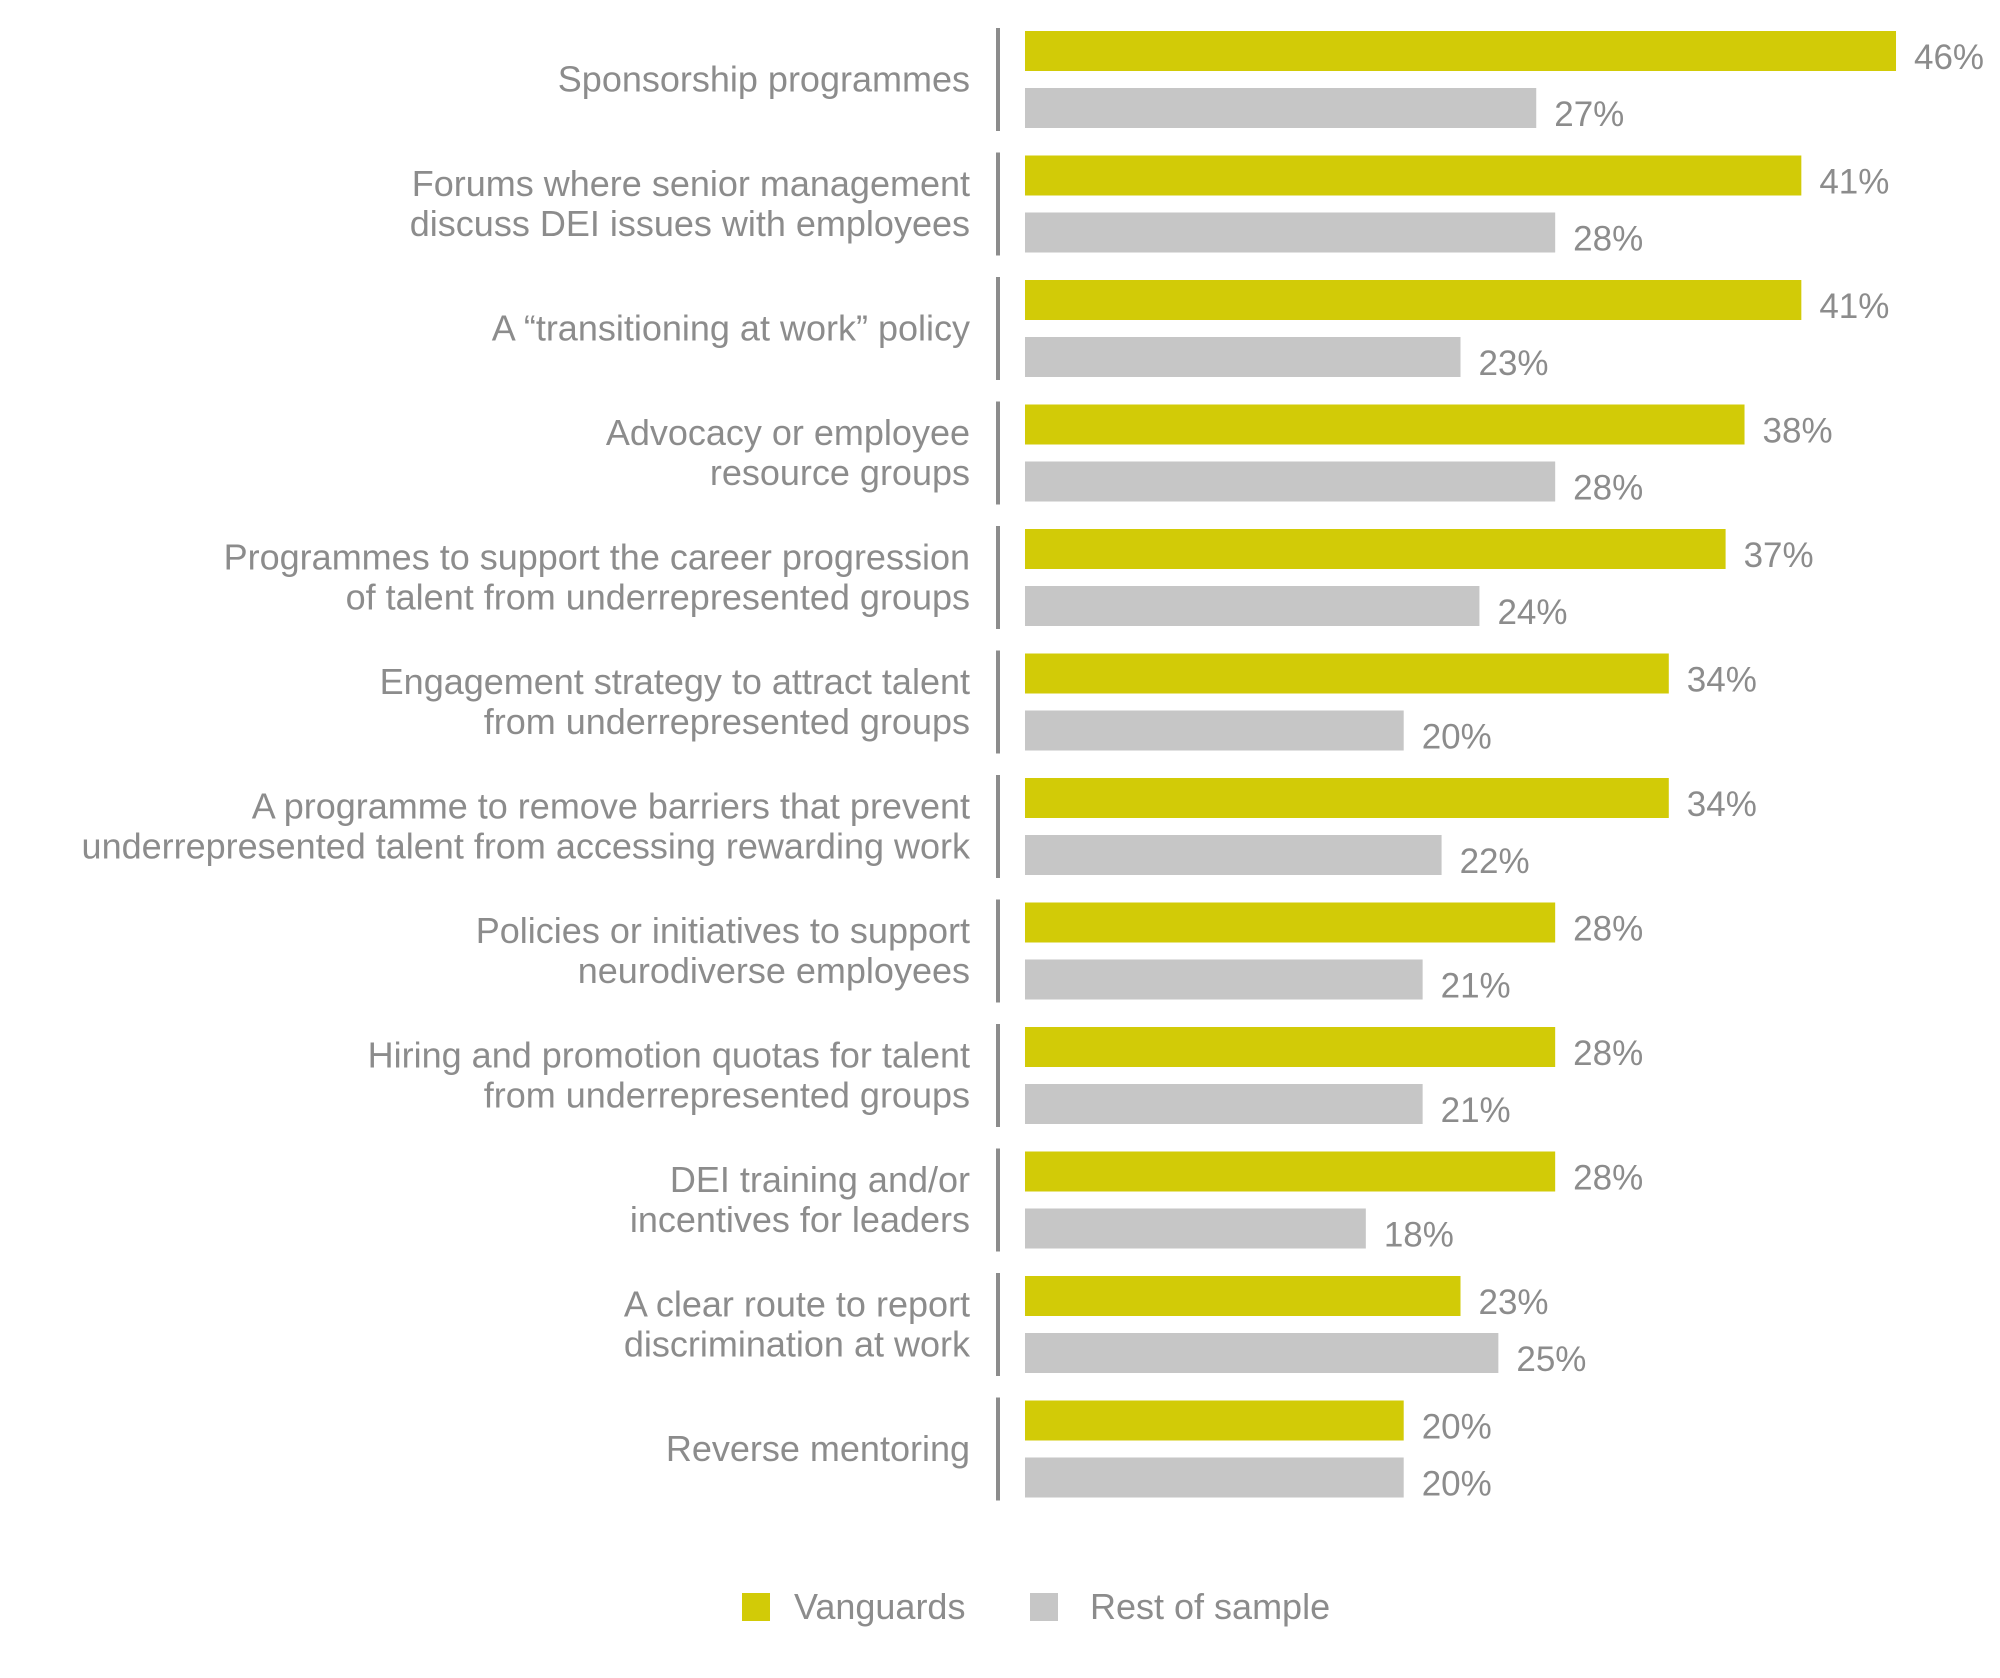 The image size is (2000, 1678). Describe the element at coordinates (1419, 1235) in the screenshot. I see `value-label-rest-of-sample: 18%` at that location.